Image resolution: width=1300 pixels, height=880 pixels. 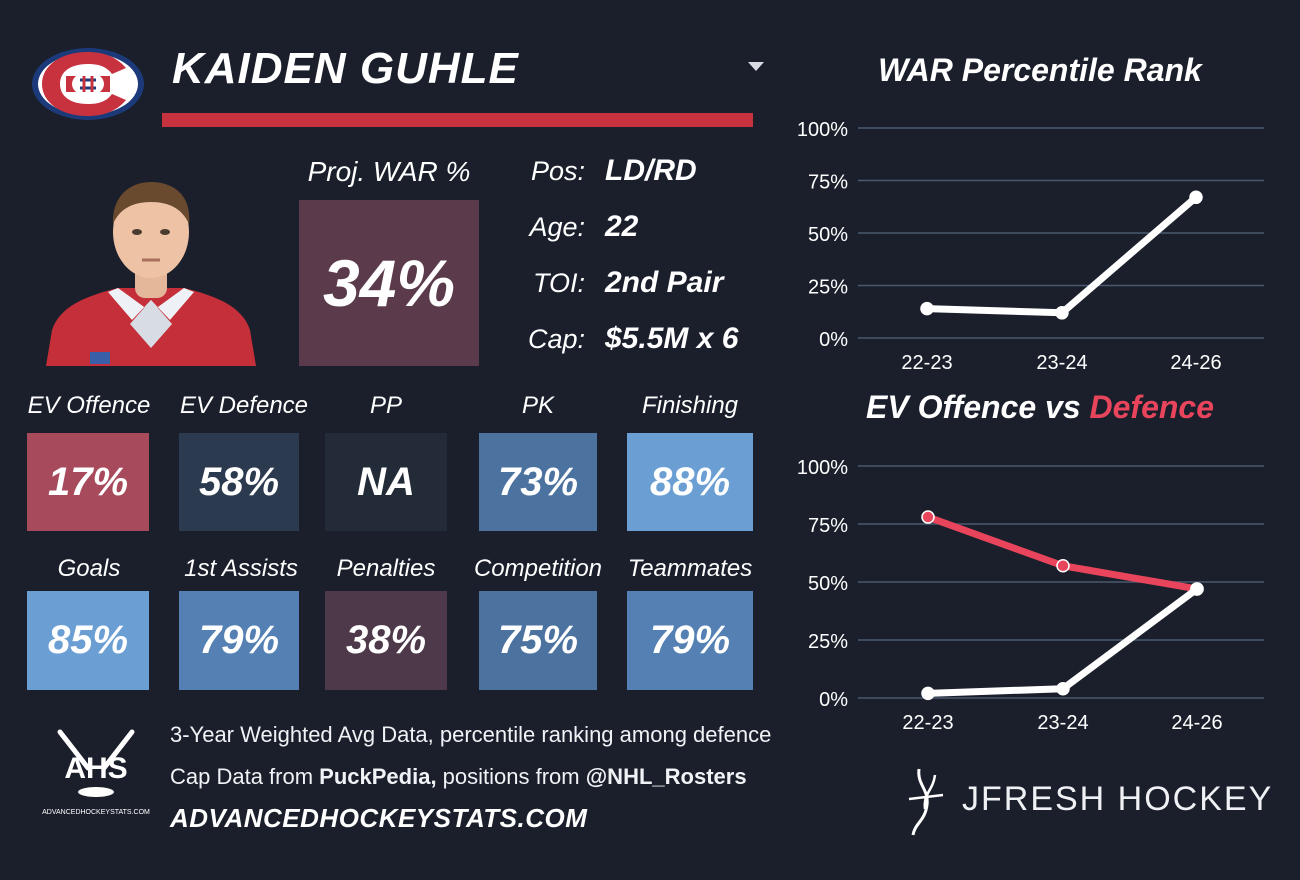 I want to click on info-age-value: 22, so click(x=622, y=226).